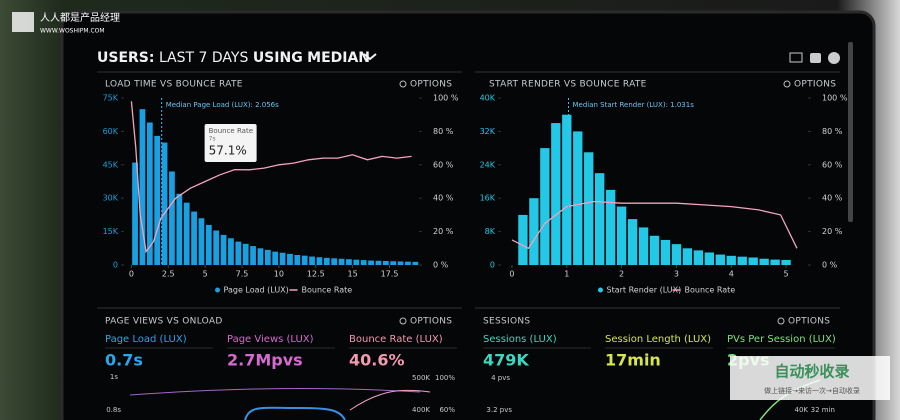  I want to click on y2-tick-label: 100 %, so click(446, 98).